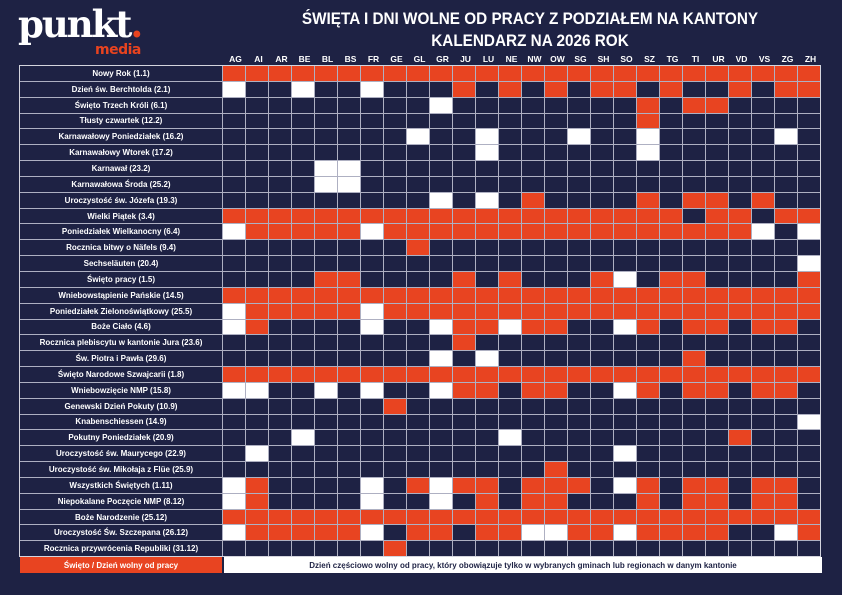 The width and height of the screenshot is (842, 595). I want to click on cell-tg-holiday, so click(671, 279).